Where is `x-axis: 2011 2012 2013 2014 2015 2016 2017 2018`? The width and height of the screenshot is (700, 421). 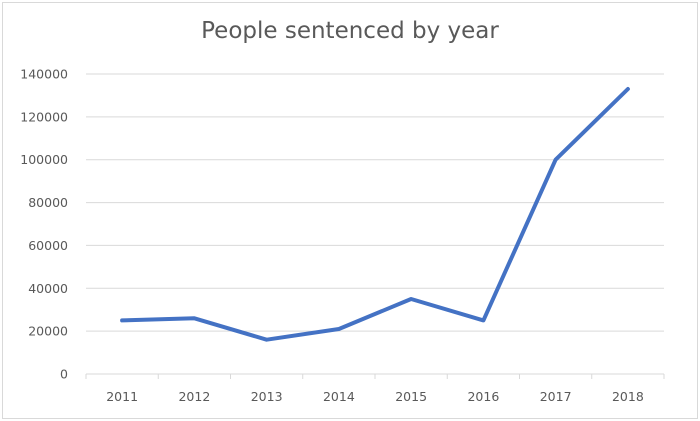 x-axis: 2011 2012 2013 2014 2015 2016 2017 2018 is located at coordinates (375, 388).